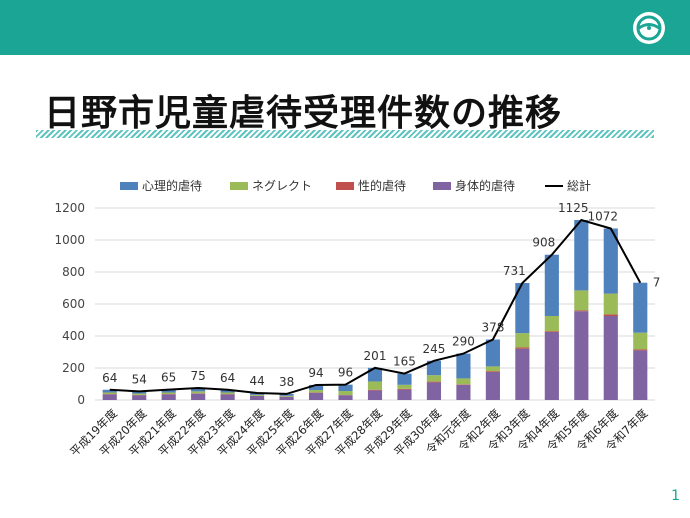 The height and width of the screenshot is (518, 690). Describe the element at coordinates (73, 272) in the screenshot. I see `y-tick-label: 800` at that location.